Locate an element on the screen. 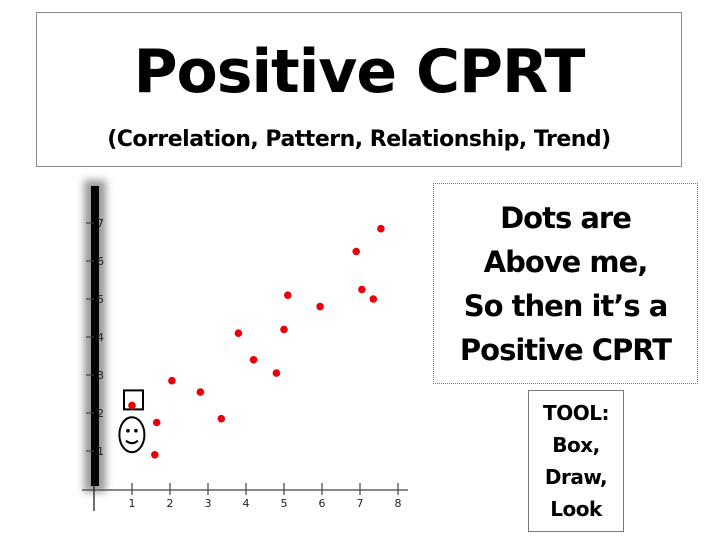 Image resolution: width=720 pixels, height=540 pixels. annotations is located at coordinates (132, 421).